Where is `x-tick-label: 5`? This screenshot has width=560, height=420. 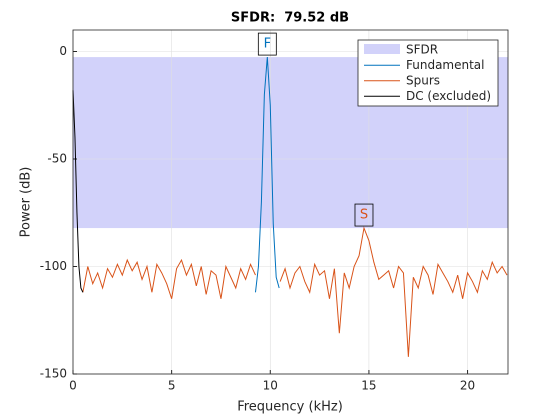
x-tick-label: 5 is located at coordinates (172, 386).